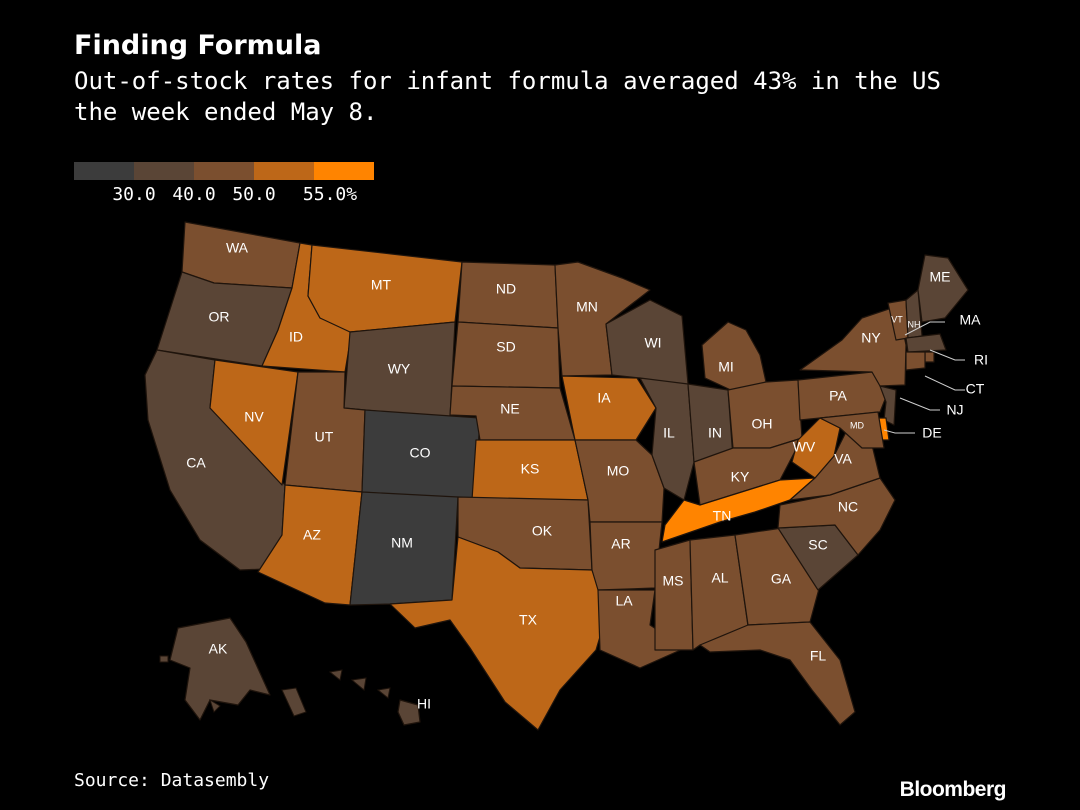  I want to click on state-ga, so click(777, 576).